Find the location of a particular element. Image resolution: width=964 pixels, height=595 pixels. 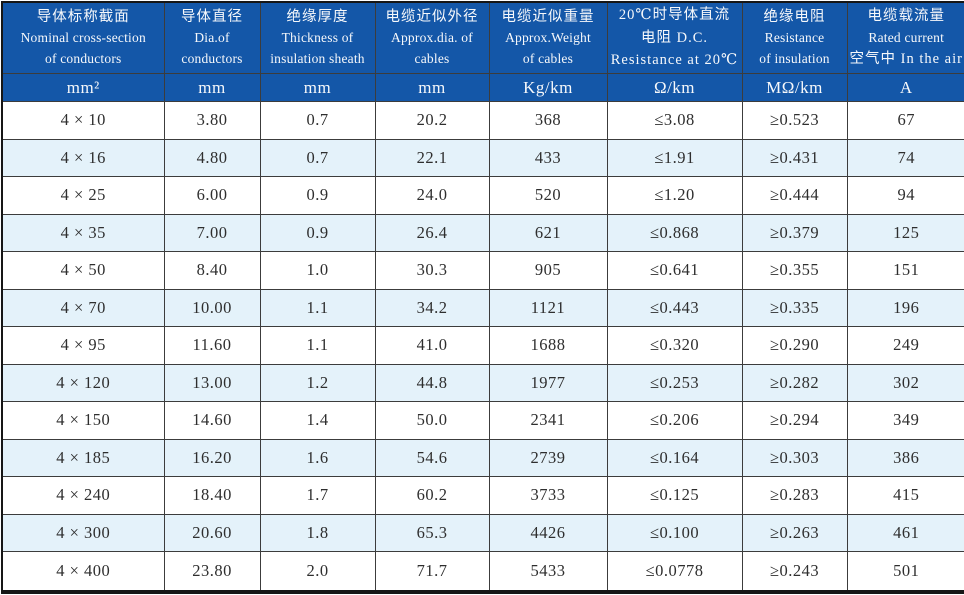

cell-r13-c6: ≤0.0778 is located at coordinates (674, 572).